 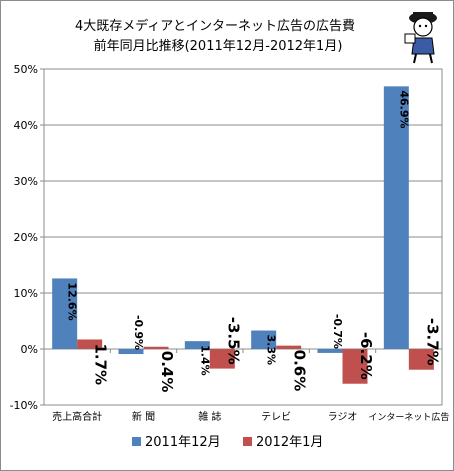 What do you see at coordinates (26, 237) in the screenshot?
I see `y-tick-label: 20%` at bounding box center [26, 237].